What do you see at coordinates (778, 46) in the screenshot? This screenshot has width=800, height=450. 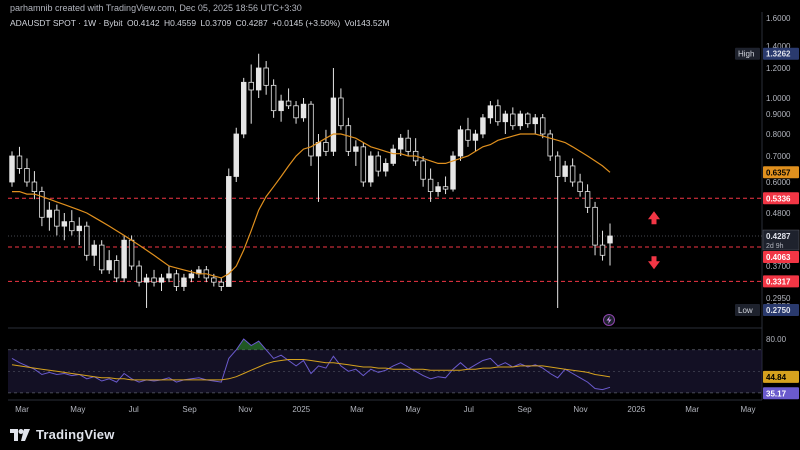 I see `price-tick-label: 1.4000` at bounding box center [778, 46].